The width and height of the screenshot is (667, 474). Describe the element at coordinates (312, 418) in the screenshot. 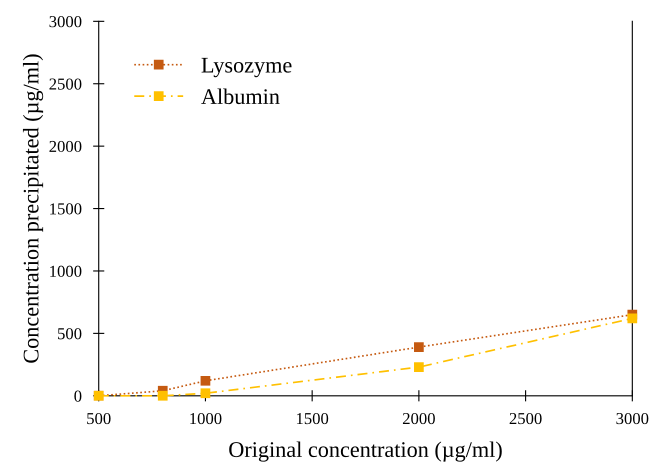

I see `x-tick-label: 1500` at that location.